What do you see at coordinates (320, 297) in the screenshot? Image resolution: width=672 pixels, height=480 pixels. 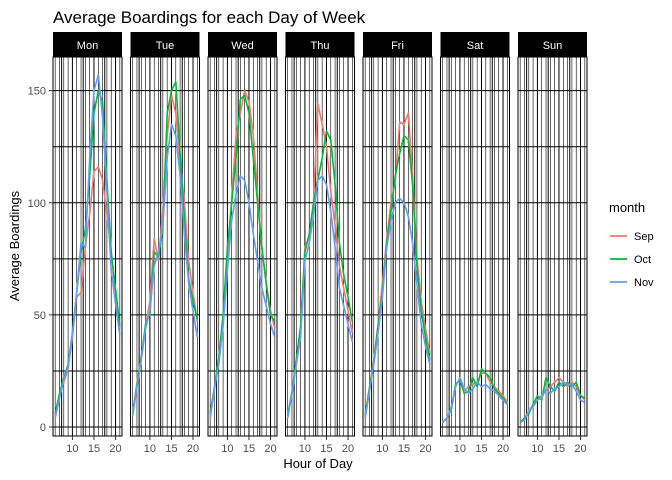 I see `series-line-thu-nov` at bounding box center [320, 297].